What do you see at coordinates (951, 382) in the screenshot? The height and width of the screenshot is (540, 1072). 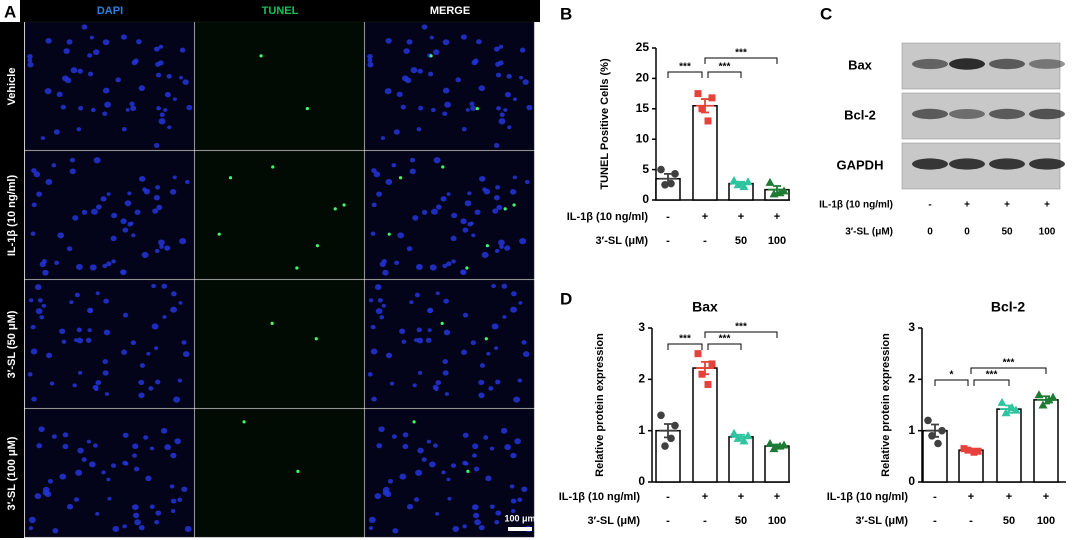 I see `significance-bracket` at bounding box center [951, 382].